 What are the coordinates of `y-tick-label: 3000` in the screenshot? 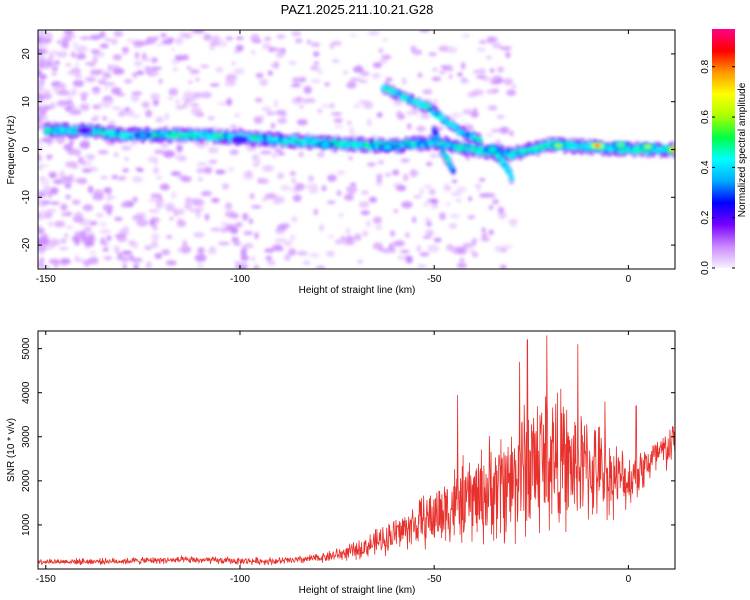 It's located at (26, 436).